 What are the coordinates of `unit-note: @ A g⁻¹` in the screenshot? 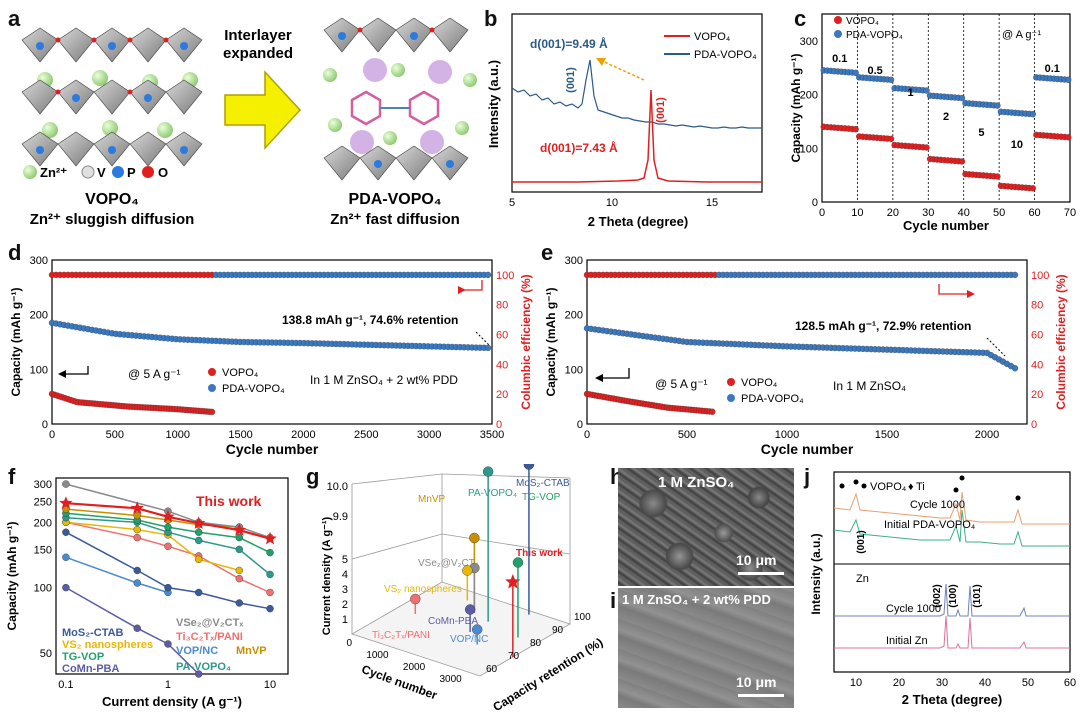 It's located at (1021, 35).